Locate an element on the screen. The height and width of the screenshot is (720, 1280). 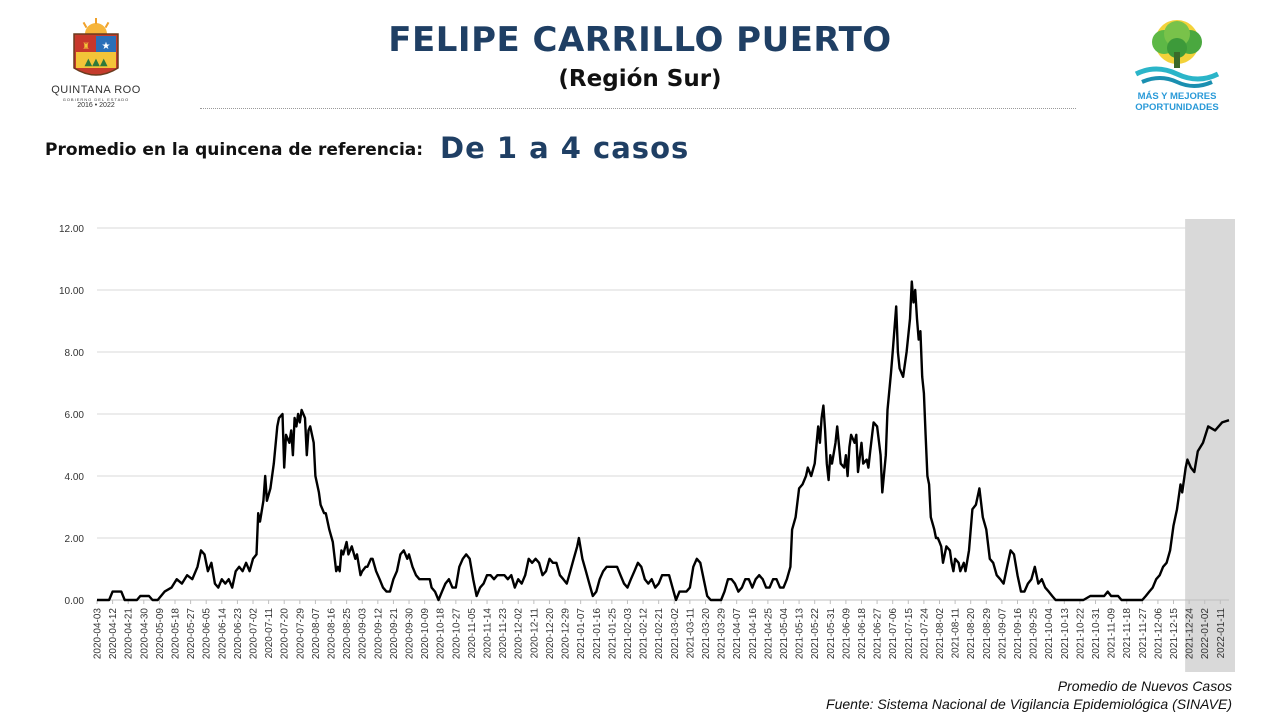
x-tick-label: 2021-11-27 is located at coordinates (1143, 633).